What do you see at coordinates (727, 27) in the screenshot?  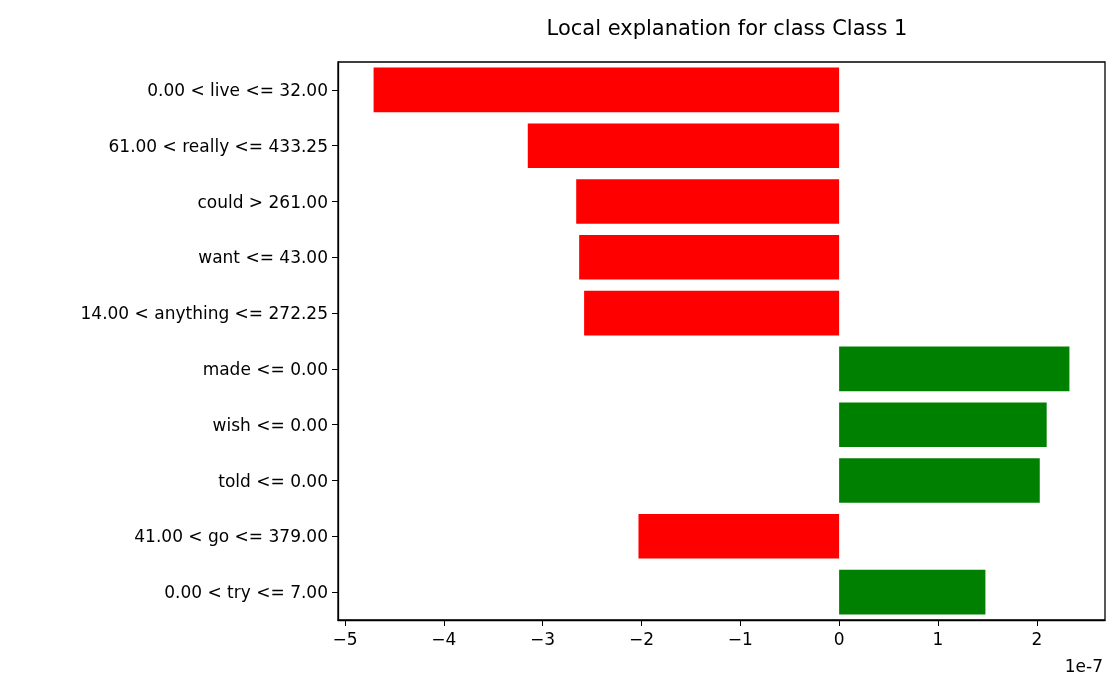 I see `chart-title: Local explanation for class Class 1` at bounding box center [727, 27].